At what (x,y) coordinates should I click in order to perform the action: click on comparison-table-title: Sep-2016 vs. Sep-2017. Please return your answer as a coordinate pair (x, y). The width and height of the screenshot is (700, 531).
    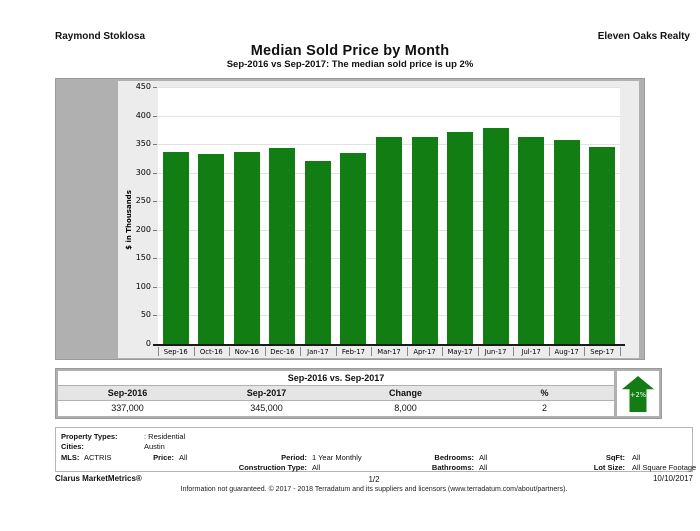
    Looking at the image, I should click on (336, 378).